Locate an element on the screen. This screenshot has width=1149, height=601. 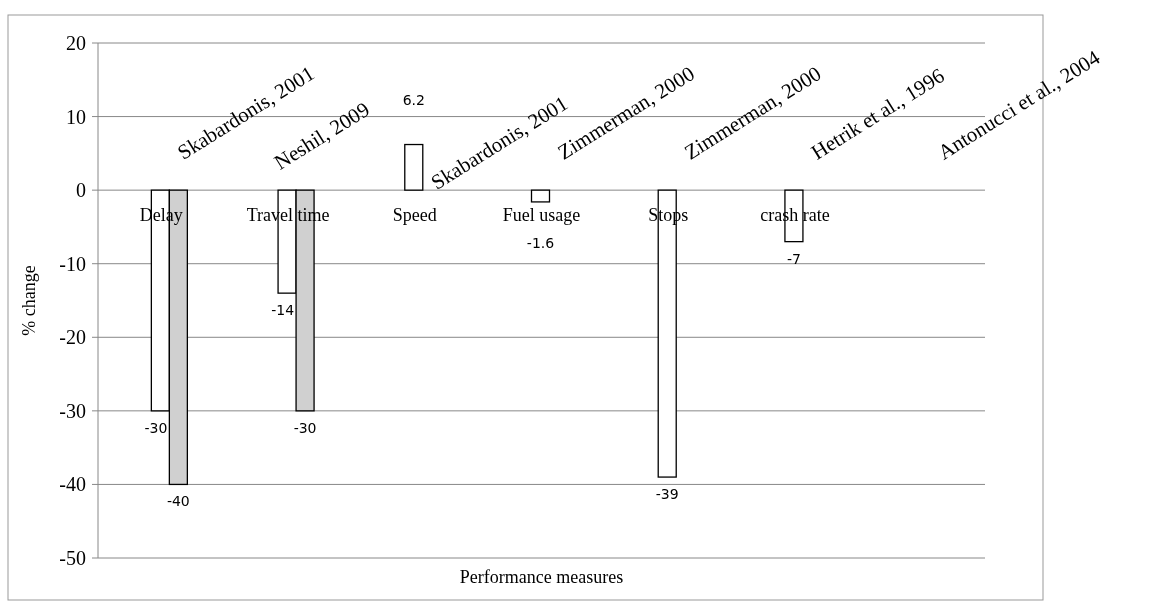
x-tick-label: Speed is located at coordinates (414, 215).